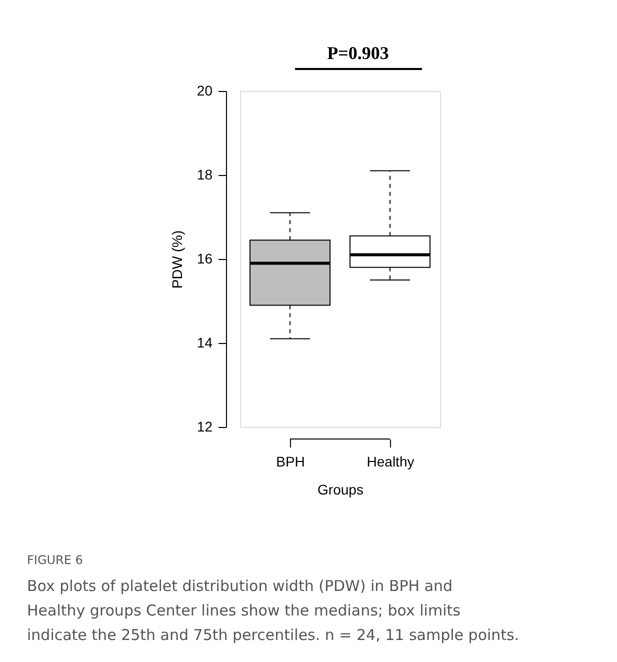 Image resolution: width=617 pixels, height=662 pixels. I want to click on x-axis-title: Groups, so click(341, 490).